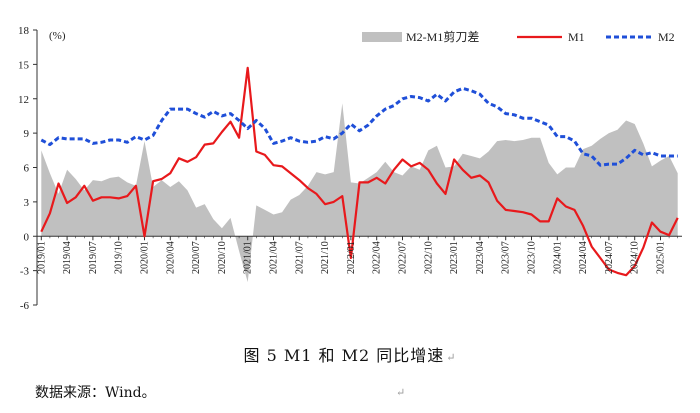 The width and height of the screenshot is (700, 413). Describe the element at coordinates (119, 257) in the screenshot. I see `x-tick-label: 2019/10` at that location.